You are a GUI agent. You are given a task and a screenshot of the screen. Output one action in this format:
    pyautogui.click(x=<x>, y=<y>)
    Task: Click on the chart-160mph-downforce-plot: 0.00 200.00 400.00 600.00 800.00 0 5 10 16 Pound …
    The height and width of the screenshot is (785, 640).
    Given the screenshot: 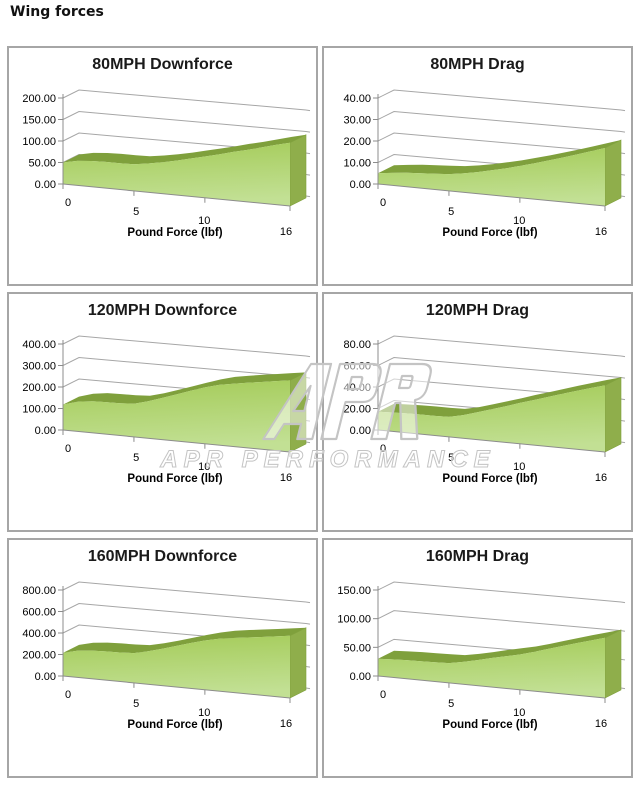 What is the action you would take?
    pyautogui.click(x=166, y=656)
    